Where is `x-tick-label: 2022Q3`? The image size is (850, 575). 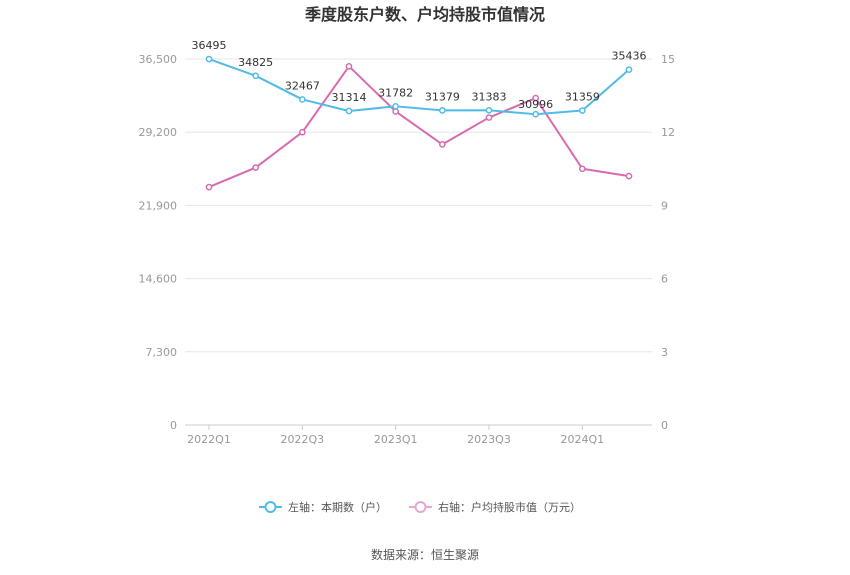
x-tick-label: 2022Q3 is located at coordinates (303, 439).